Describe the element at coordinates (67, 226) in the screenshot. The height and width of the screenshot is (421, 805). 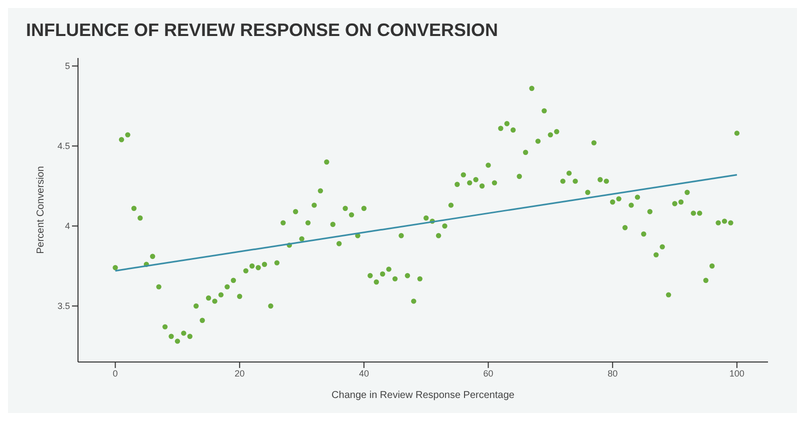
I see `y-tick-label: 4` at that location.